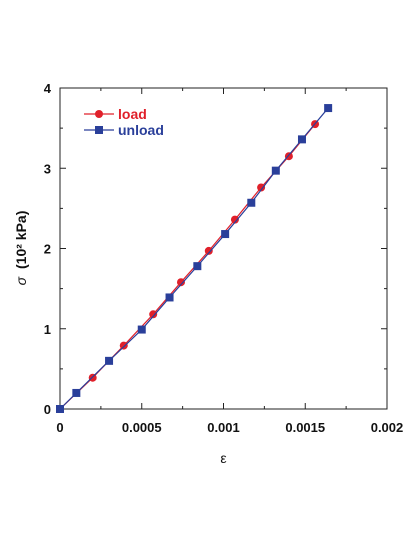  I want to click on x-axis-label: ε, so click(223, 458).